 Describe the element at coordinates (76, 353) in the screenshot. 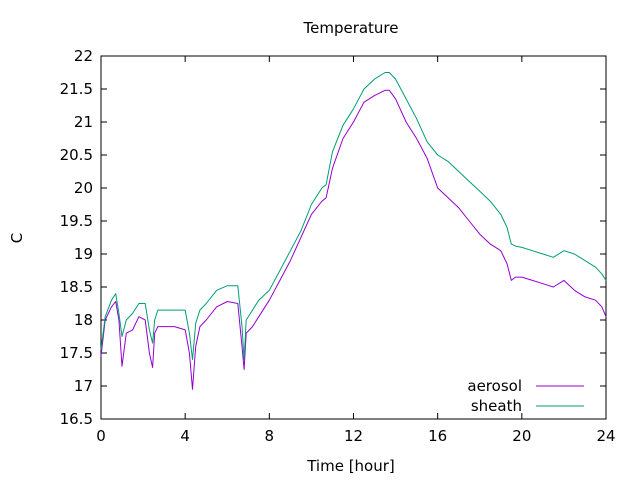

I see `y-tick-label: 17.5` at that location.